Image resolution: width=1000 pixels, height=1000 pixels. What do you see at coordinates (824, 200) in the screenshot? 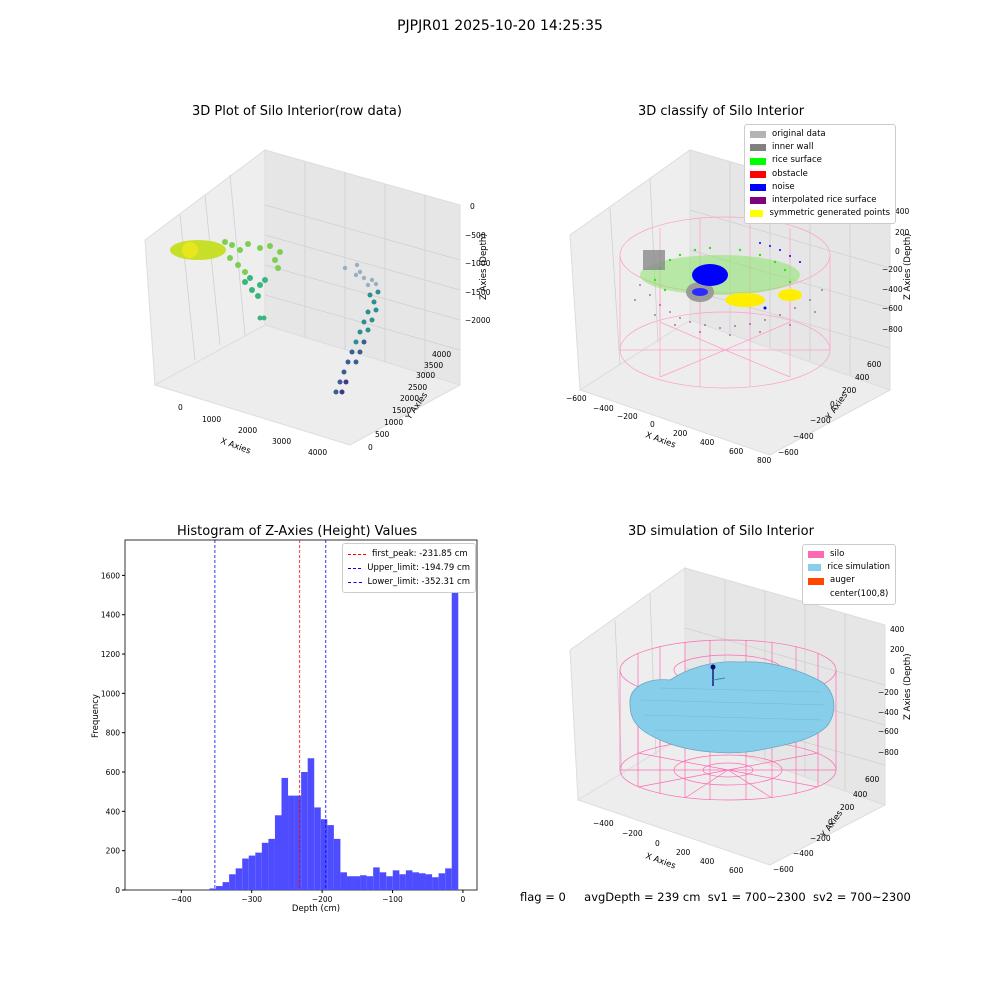
I see `legend-label: interpolated rice surface` at bounding box center [824, 200].